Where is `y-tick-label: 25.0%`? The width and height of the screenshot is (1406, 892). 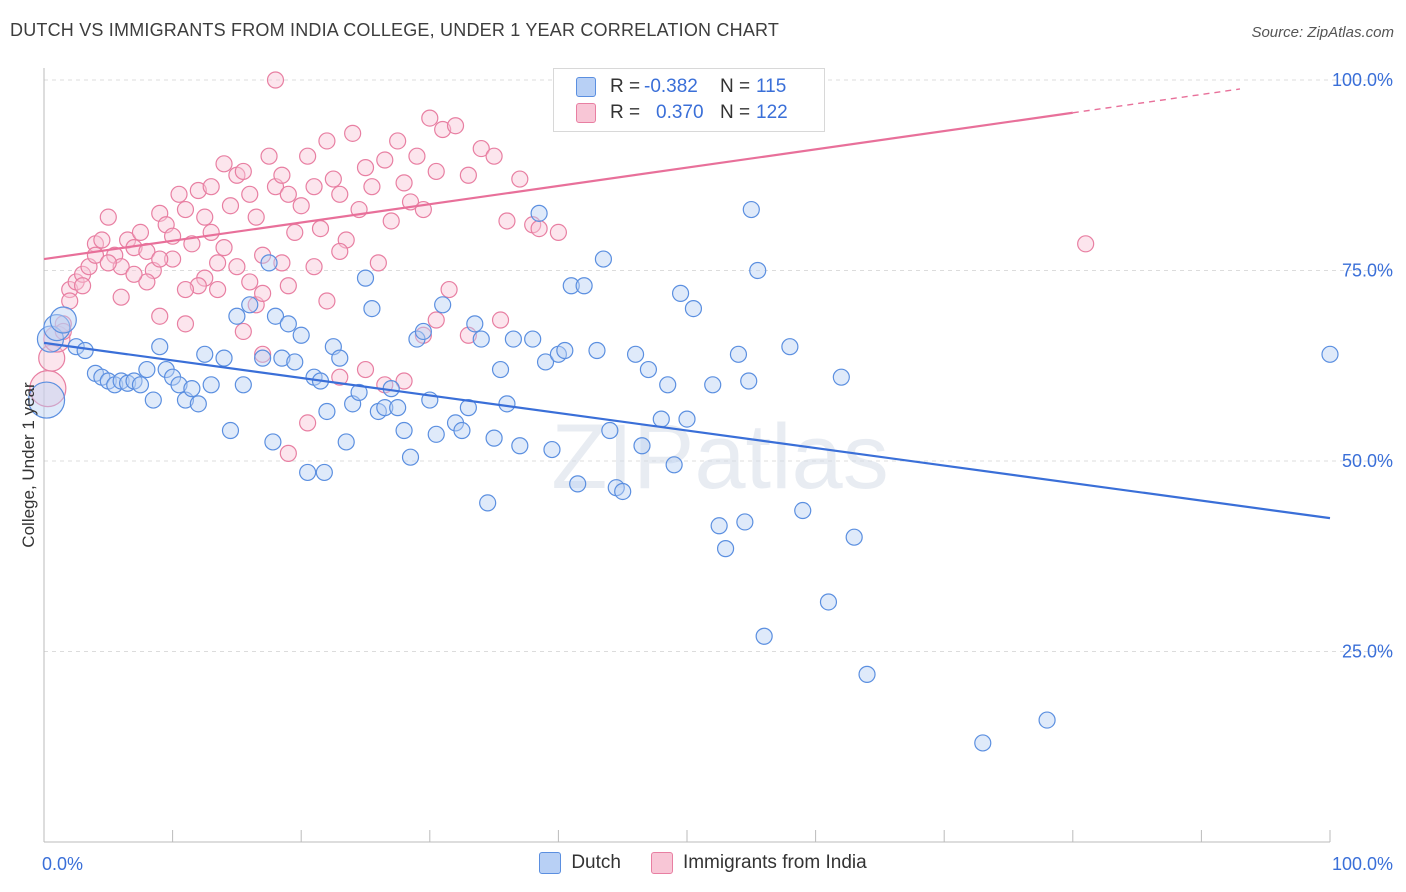
y-tick-label: 25.0% is located at coordinates (1367, 652).